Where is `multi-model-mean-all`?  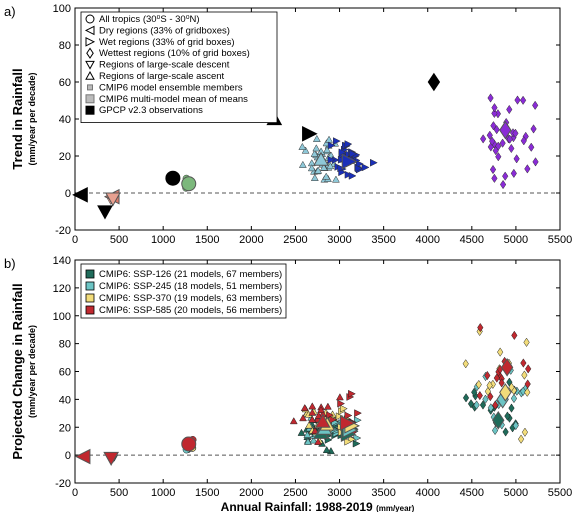
multi-model-mean-all is located at coordinates (189, 184).